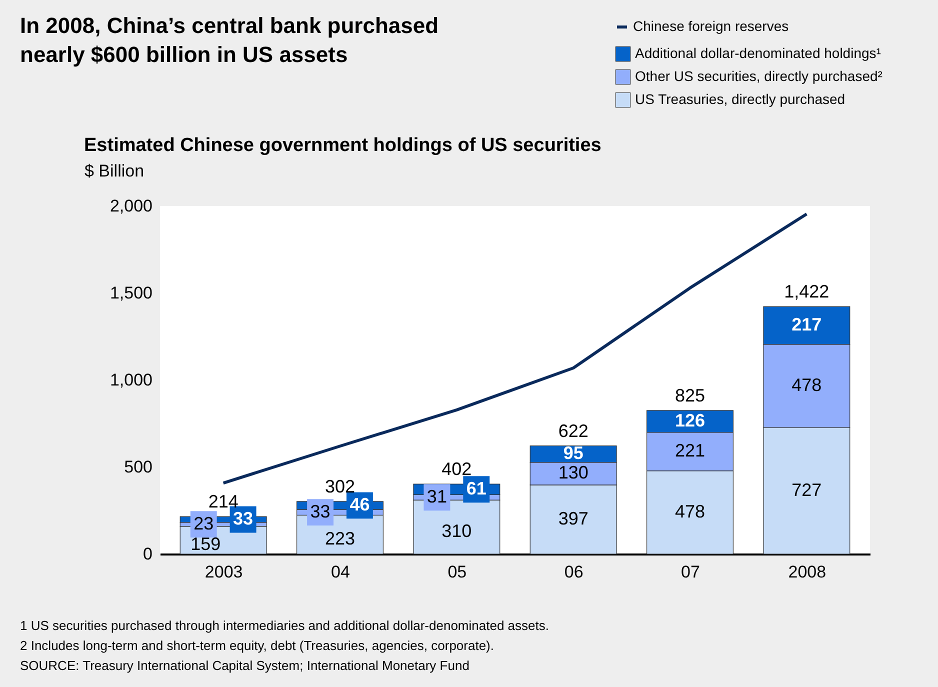 Image resolution: width=938 pixels, height=687 pixels. What do you see at coordinates (457, 531) in the screenshot?
I see `data-label: 310` at bounding box center [457, 531].